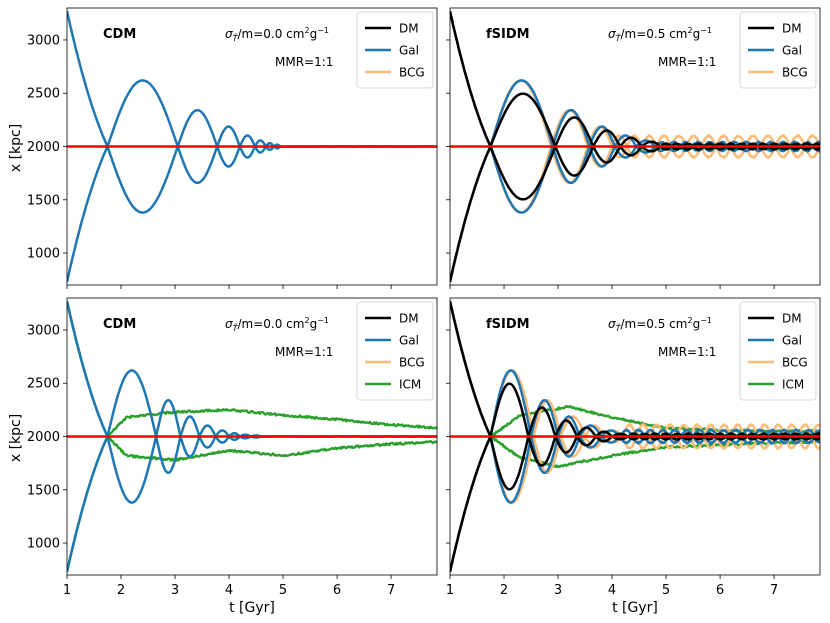  I want to click on cross-section-annotation: σT̃/m=0.5 cm2g−1, so click(660, 34).